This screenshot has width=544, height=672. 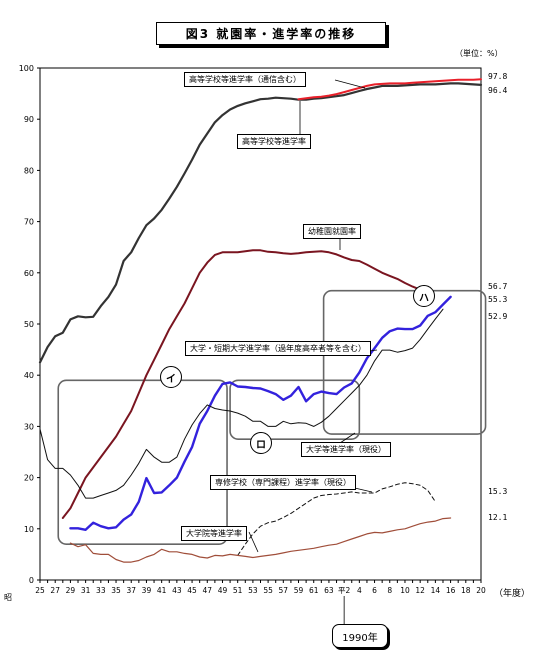 What do you see at coordinates (29, 529) in the screenshot?
I see `y-tick-label: 10` at bounding box center [29, 529].